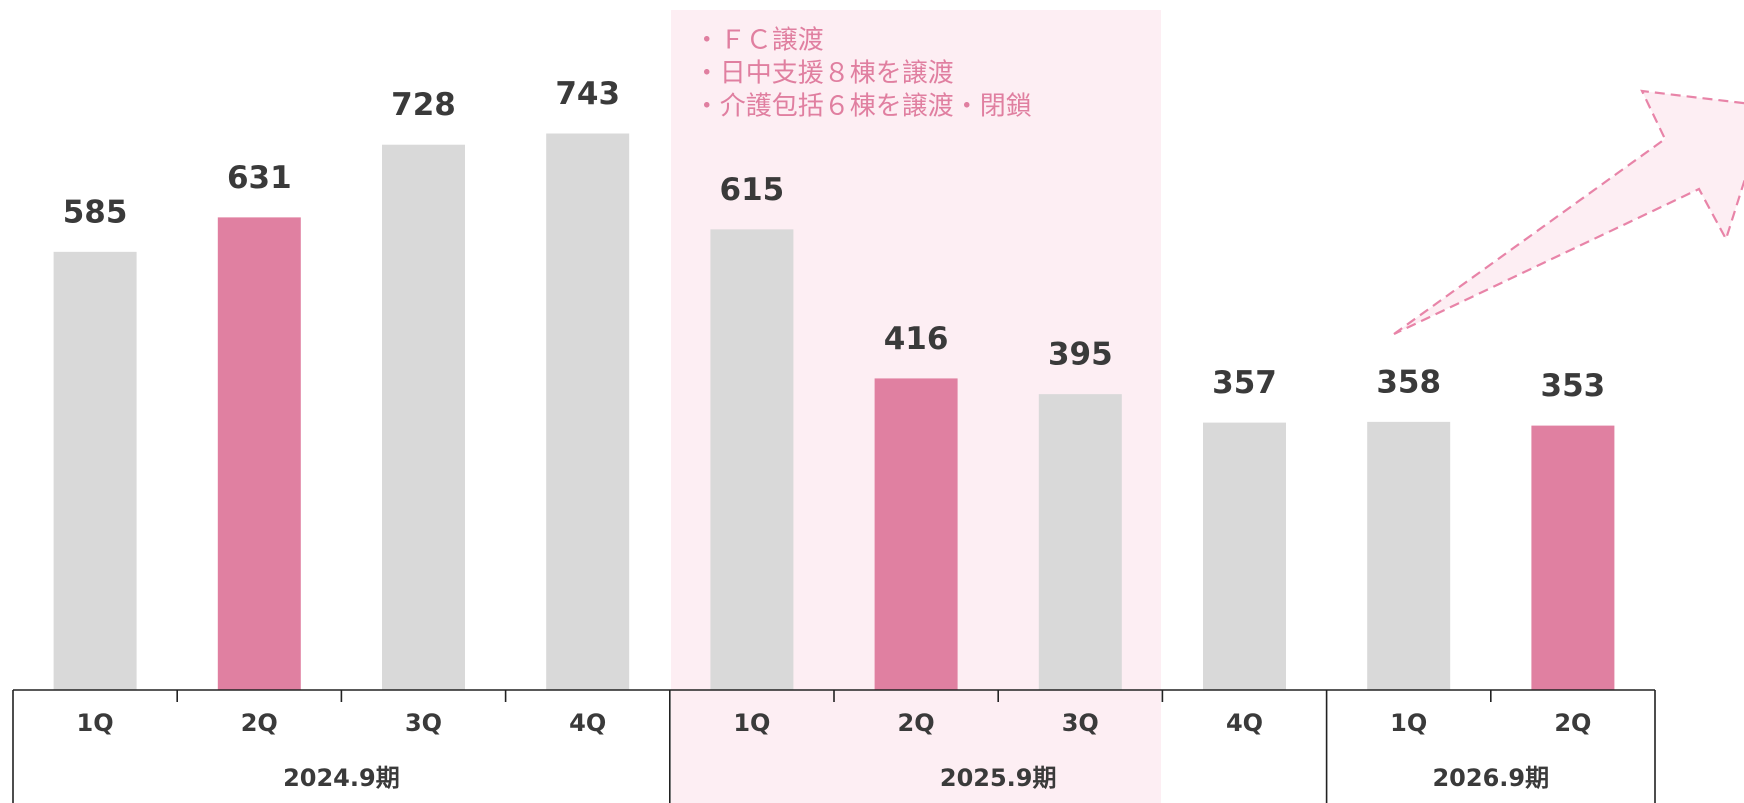 The image size is (1744, 803). I want to click on value-label: 631, so click(259, 178).